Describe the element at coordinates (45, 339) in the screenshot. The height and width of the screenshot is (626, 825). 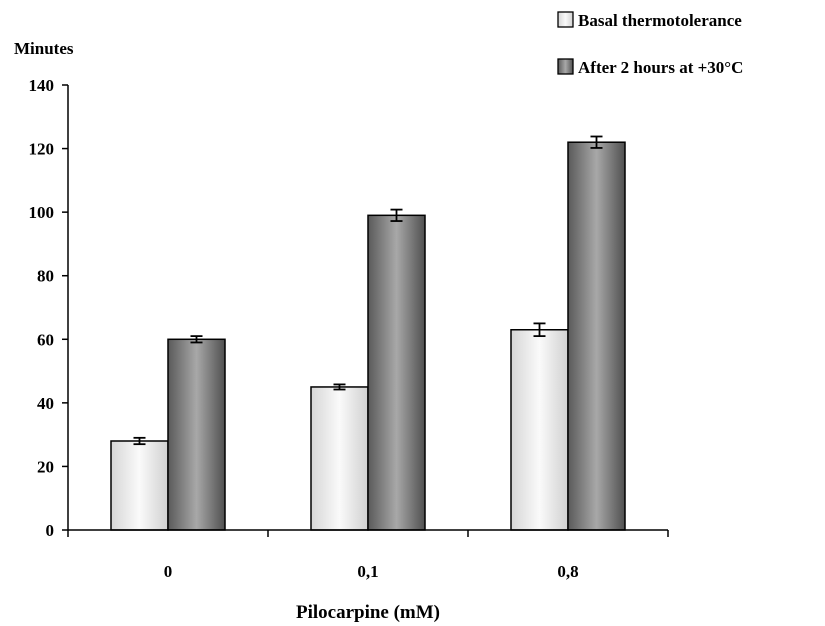
I see `y-tick-label: 60` at that location.